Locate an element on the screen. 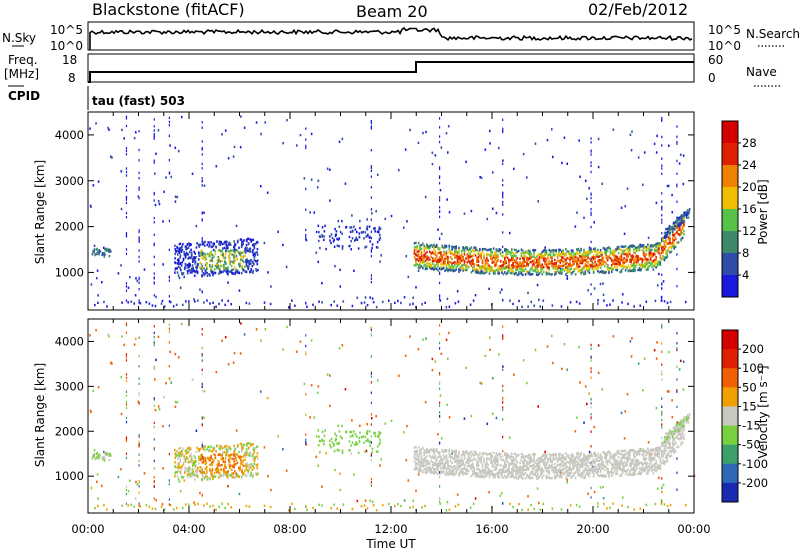 Image resolution: width=800 pixels, height=554 pixels. nave-scale-top: 60 is located at coordinates (715, 60).